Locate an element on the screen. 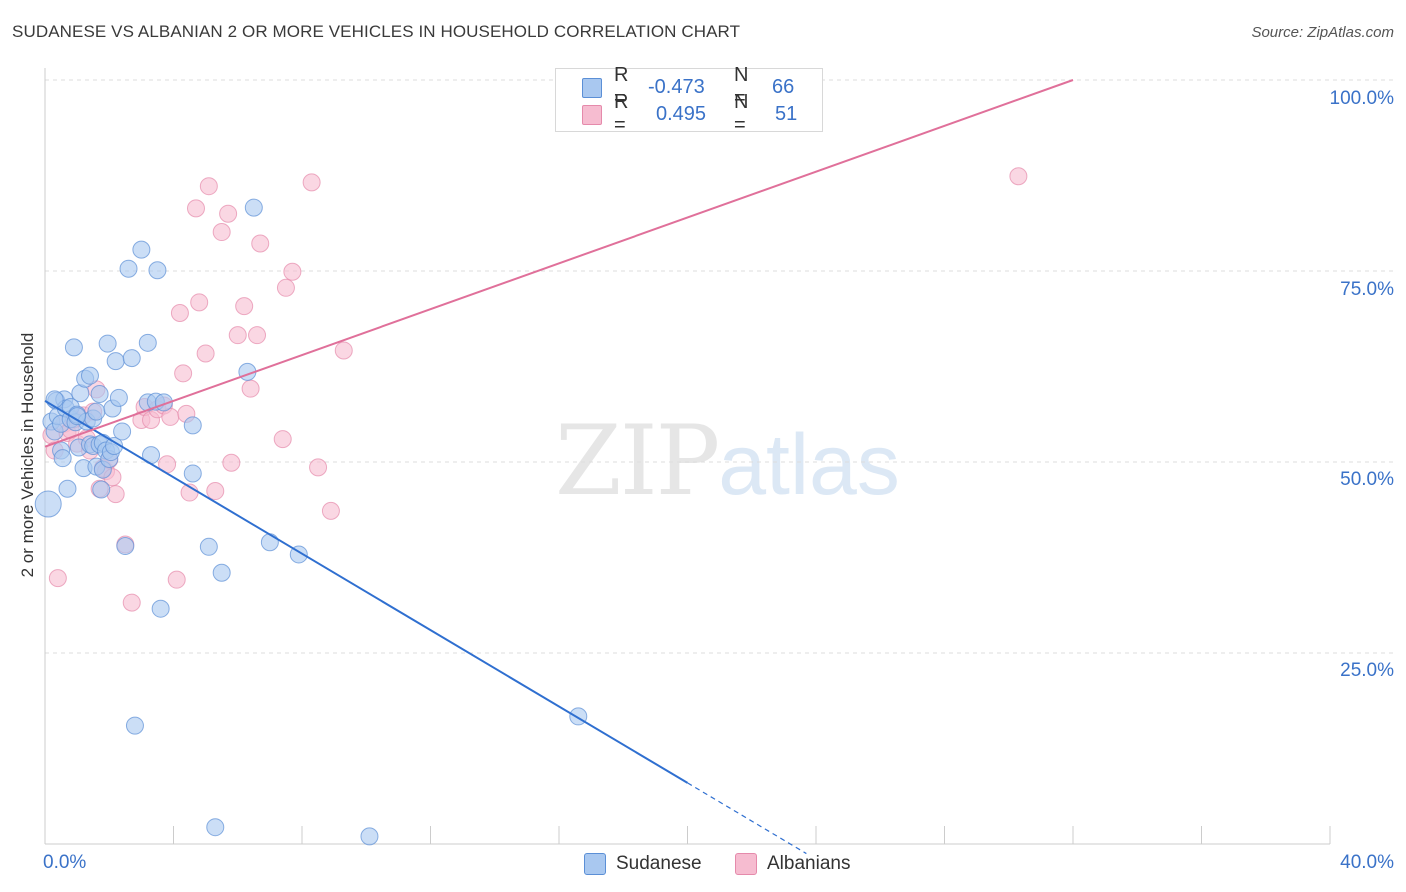  watermark-zip: ZIP is located at coordinates (637, 461).